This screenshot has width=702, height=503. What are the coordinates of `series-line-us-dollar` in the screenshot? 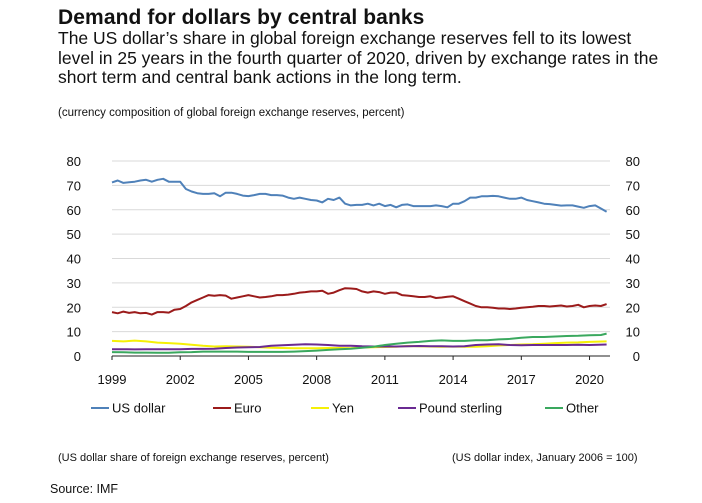 It's located at (359, 195).